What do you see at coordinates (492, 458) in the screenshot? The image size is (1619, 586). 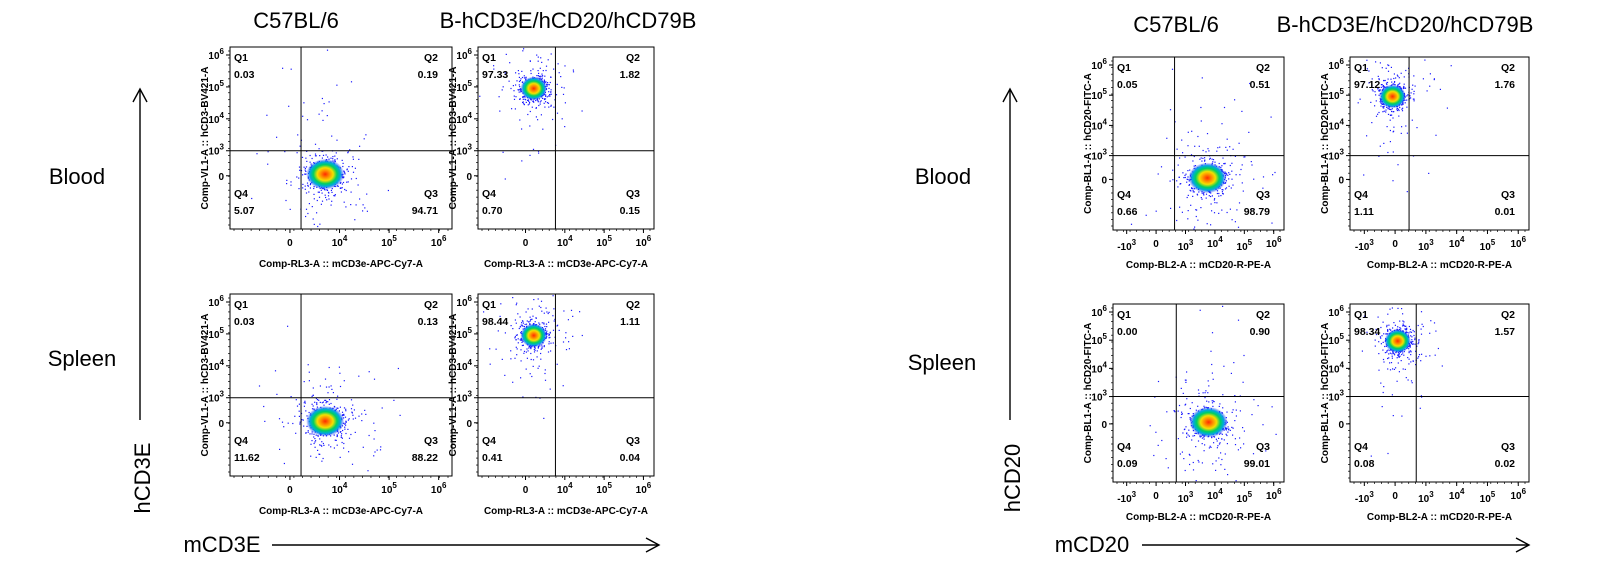 I see `quadrant-q4-value: 0.41` at bounding box center [492, 458].